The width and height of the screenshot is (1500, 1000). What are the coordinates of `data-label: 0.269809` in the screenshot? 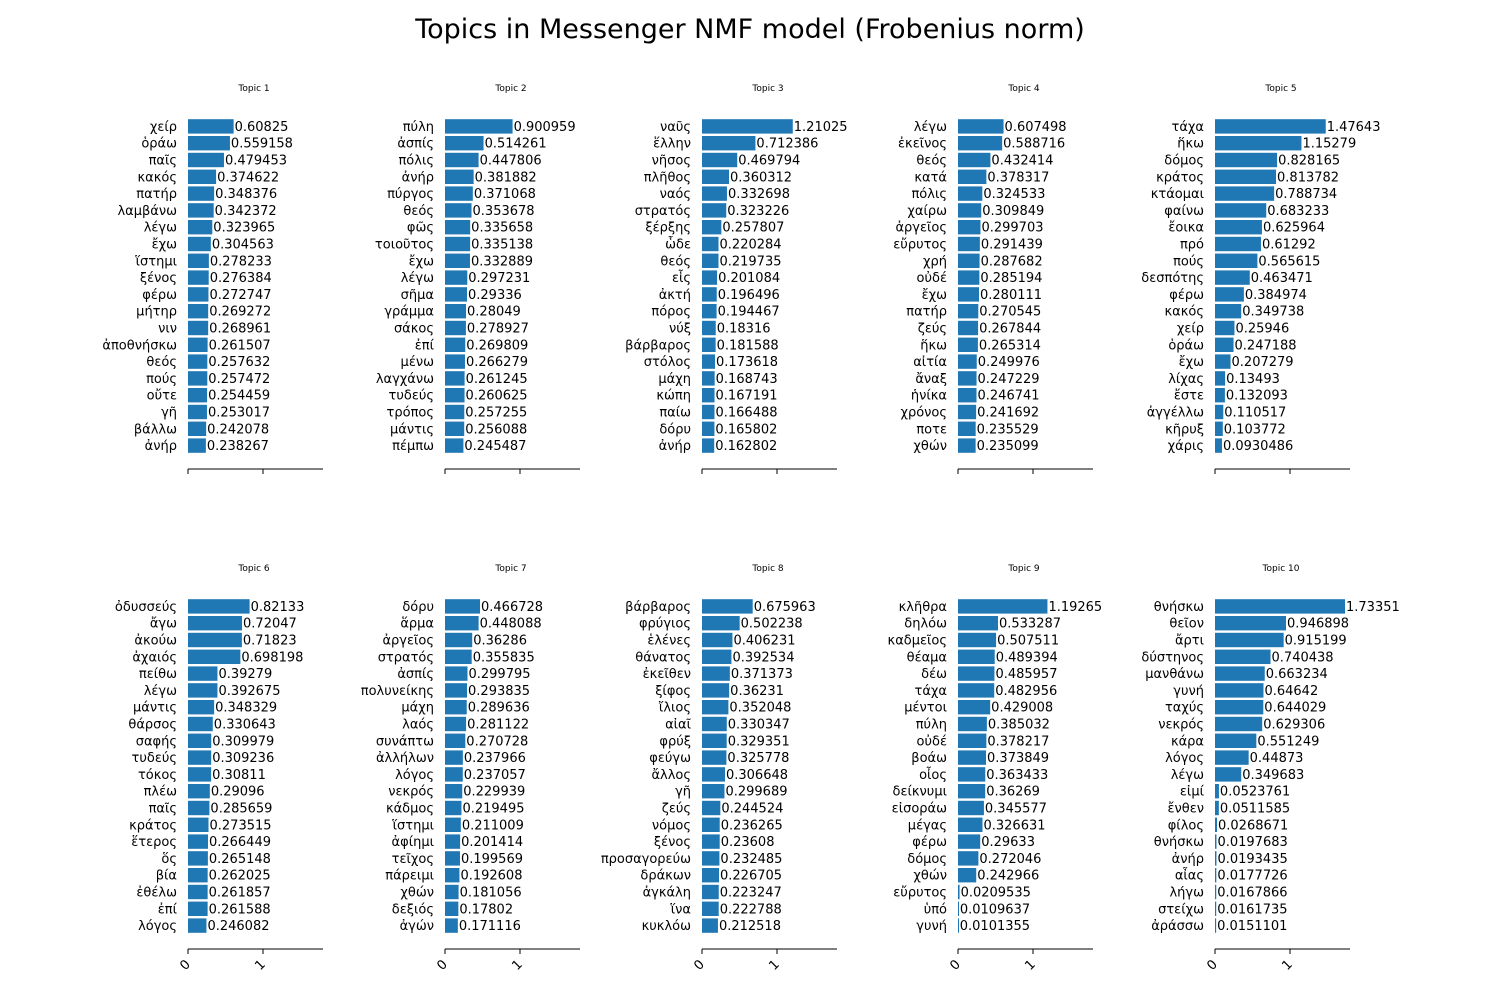 It's located at (497, 345).